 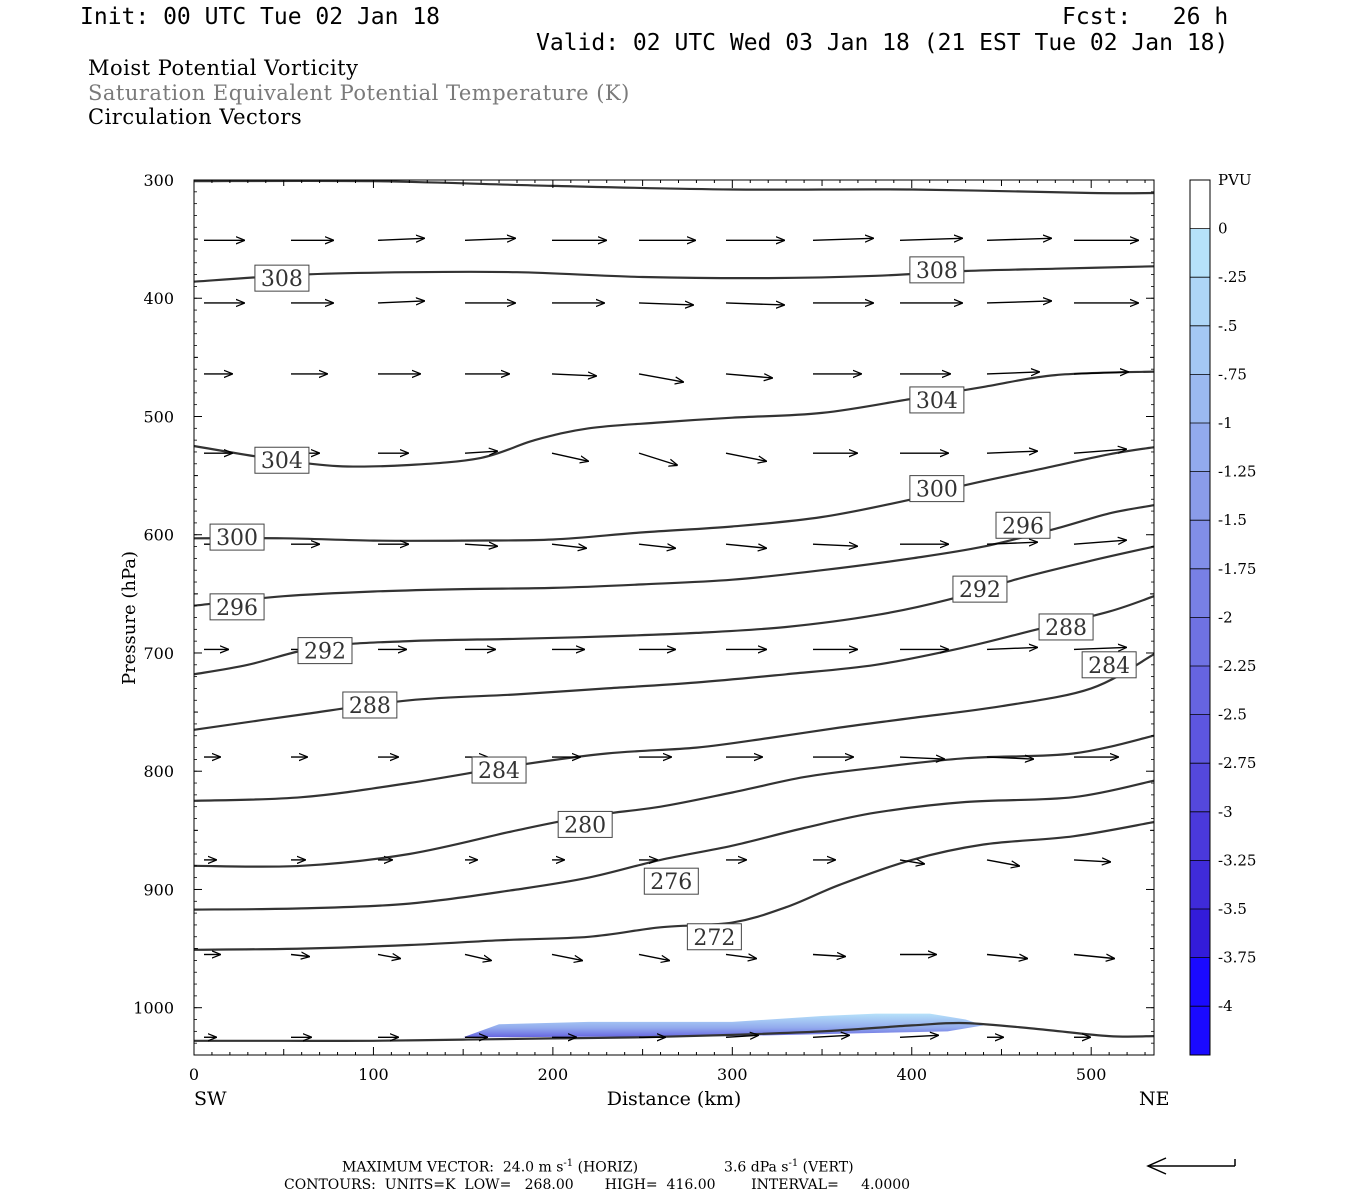 What do you see at coordinates (282, 278) in the screenshot?
I see `contour-label-308: 308` at bounding box center [282, 278].